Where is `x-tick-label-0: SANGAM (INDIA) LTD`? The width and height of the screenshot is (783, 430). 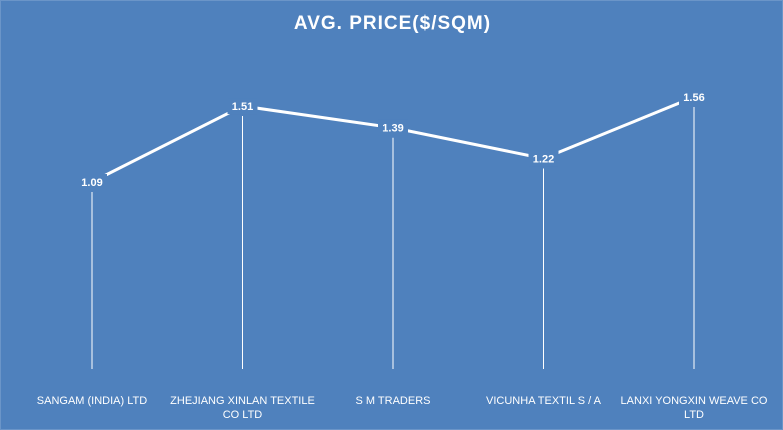 x-tick-label-0: SANGAM (INDIA) LTD is located at coordinates (92, 401).